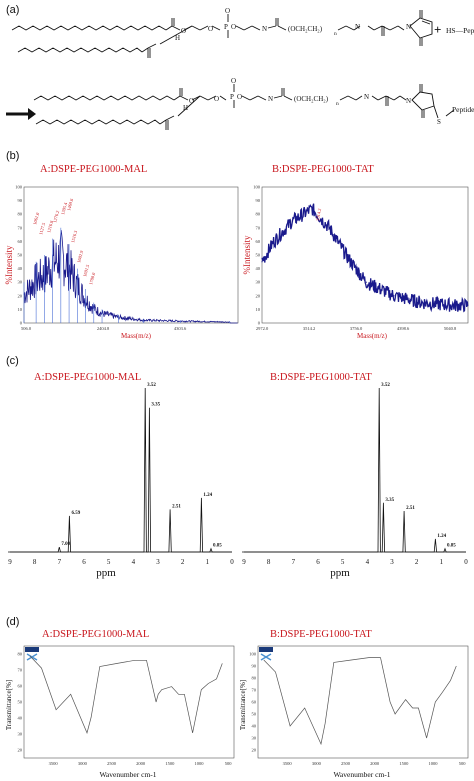 Image resolution: width=474 pixels, height=781 pixels. What do you see at coordinates (20, 227) in the screenshot?
I see `ms-left-ytick: 70` at bounding box center [20, 227].